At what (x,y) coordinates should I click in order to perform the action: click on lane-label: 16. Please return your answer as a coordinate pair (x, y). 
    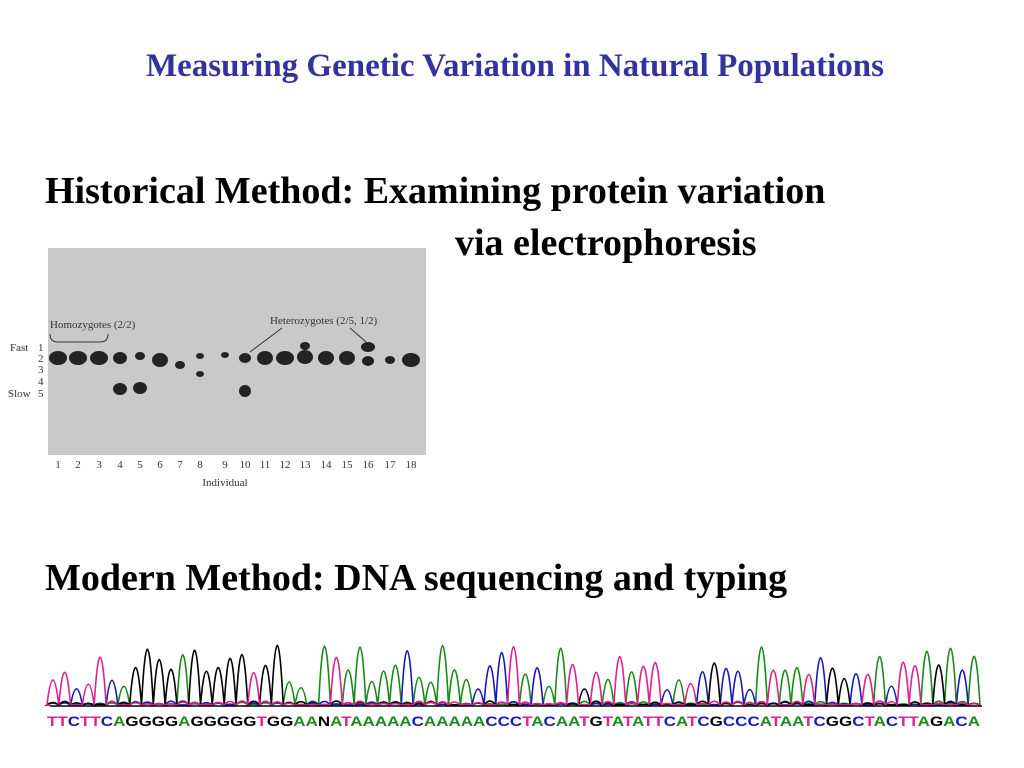
    Looking at the image, I should click on (369, 465).